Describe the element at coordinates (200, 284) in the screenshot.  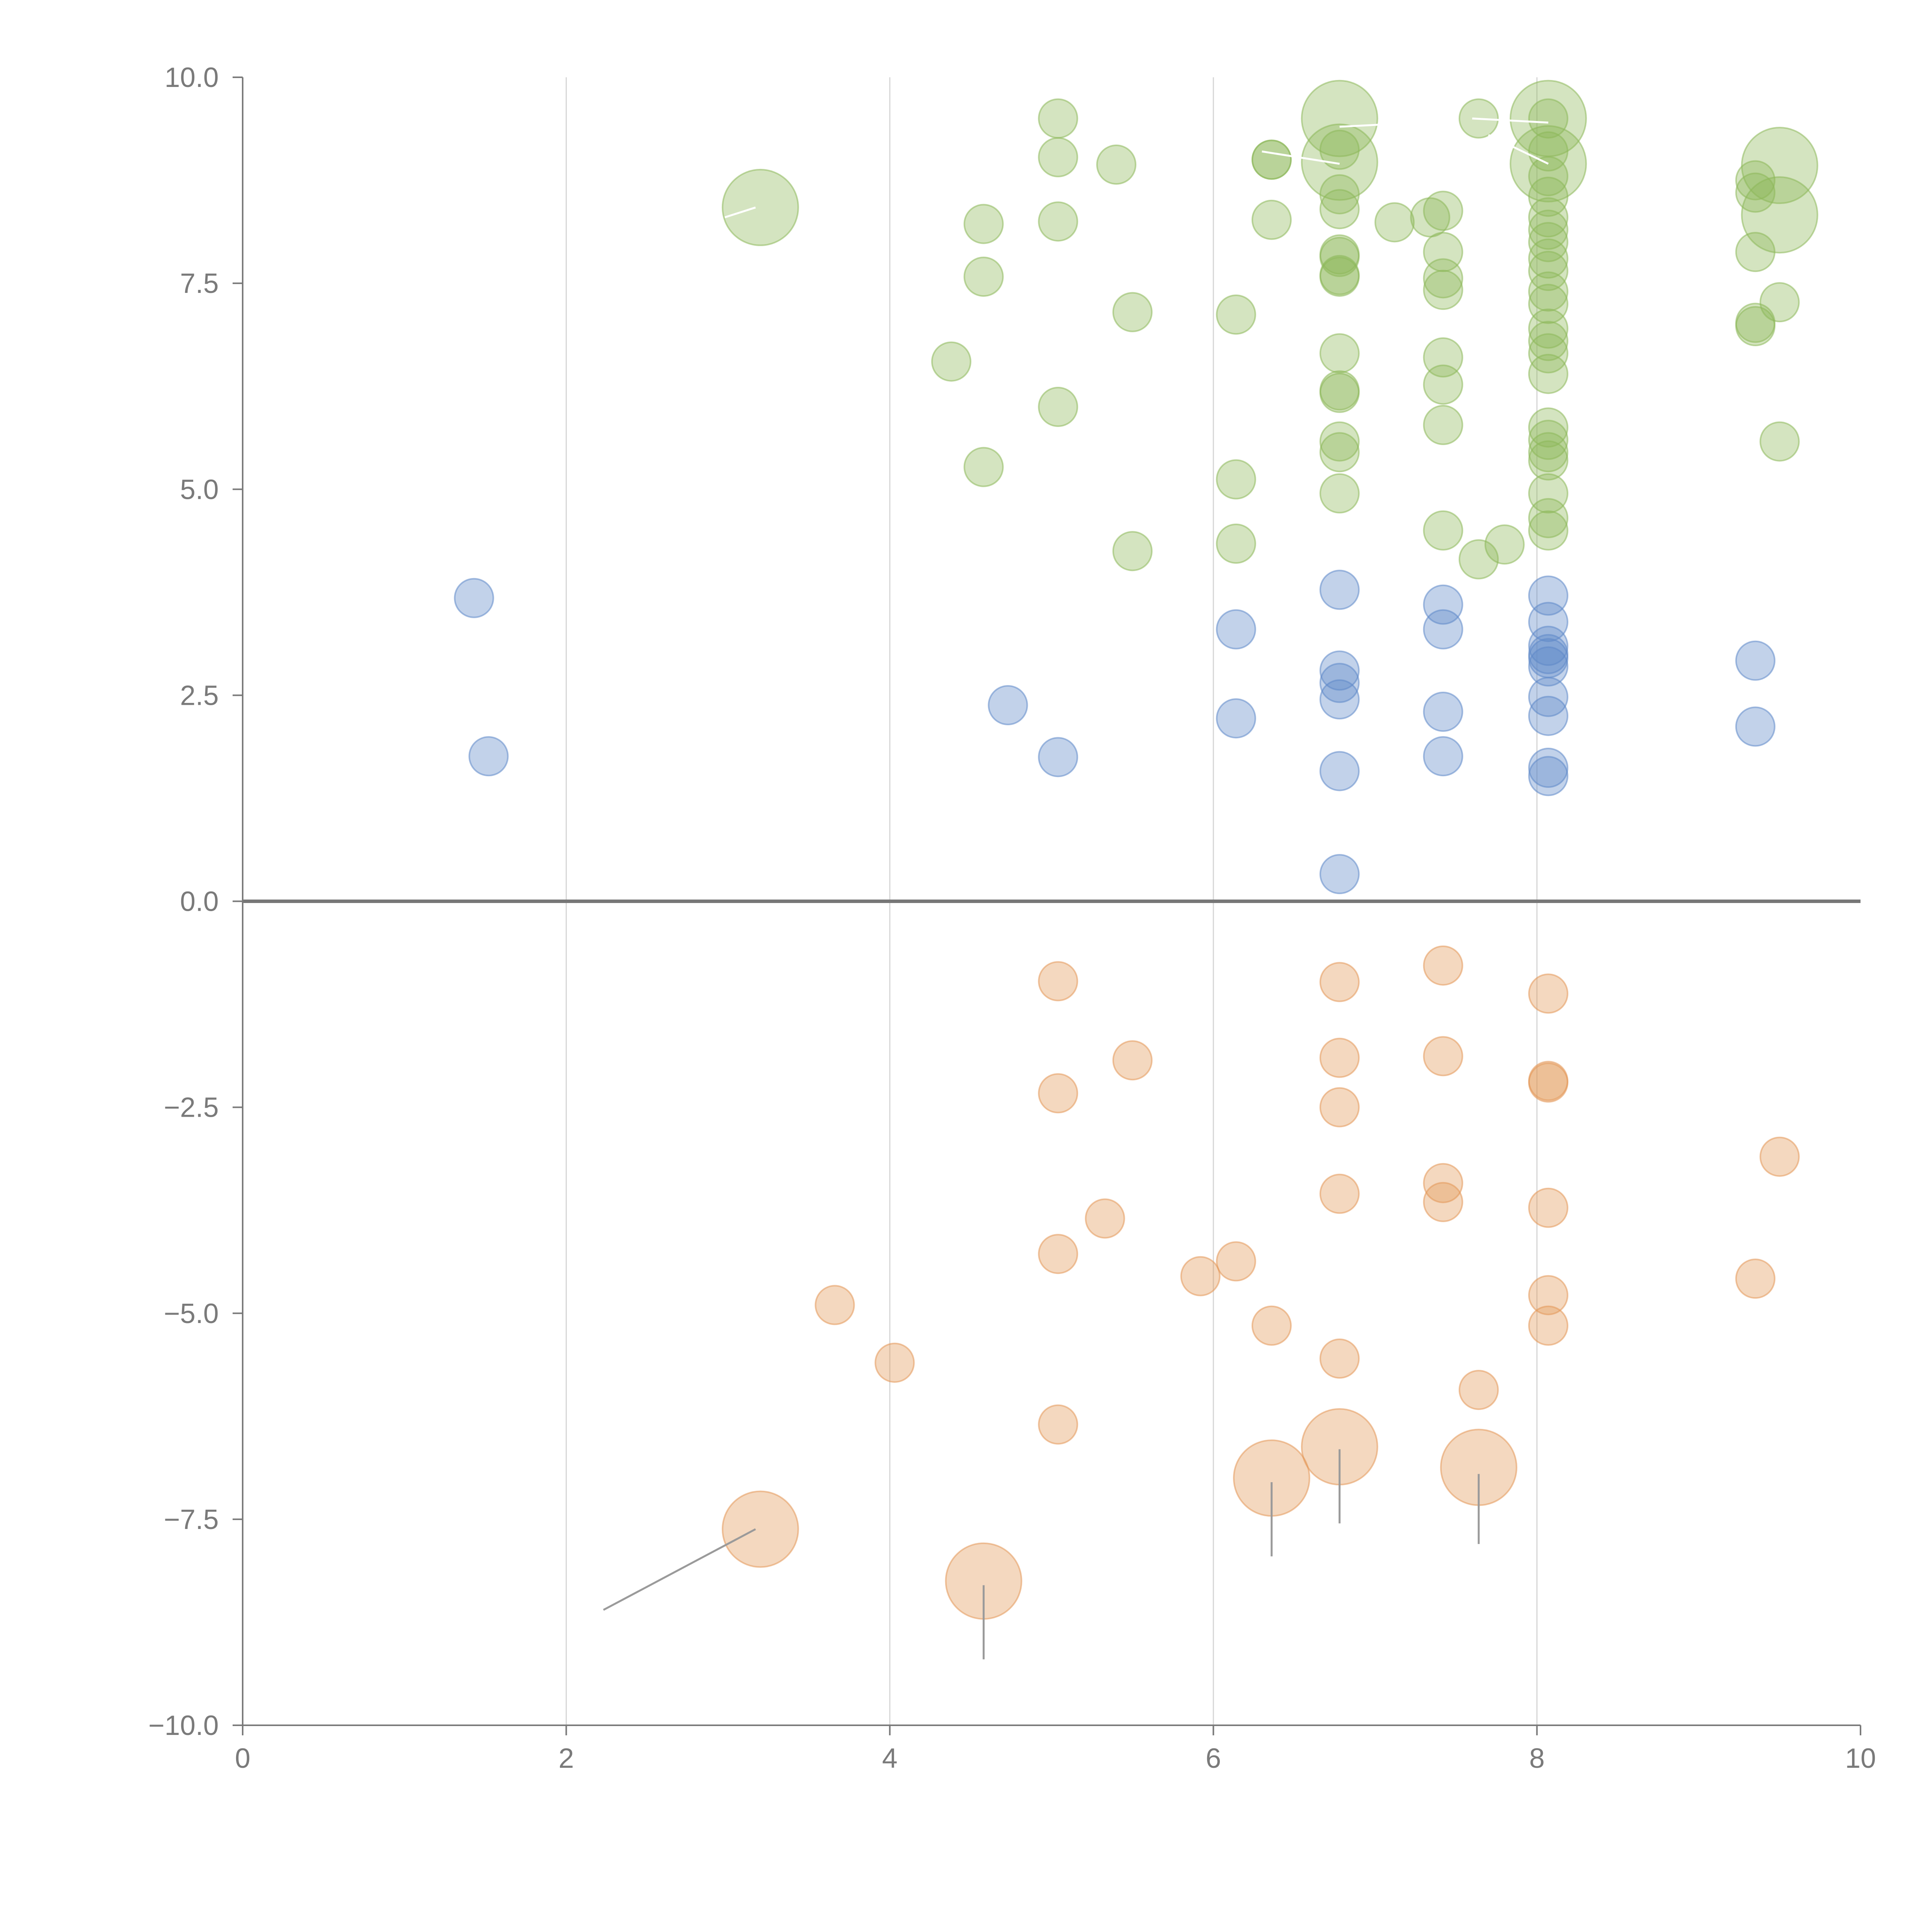
I see `y-tick-label: 7.5` at that location.